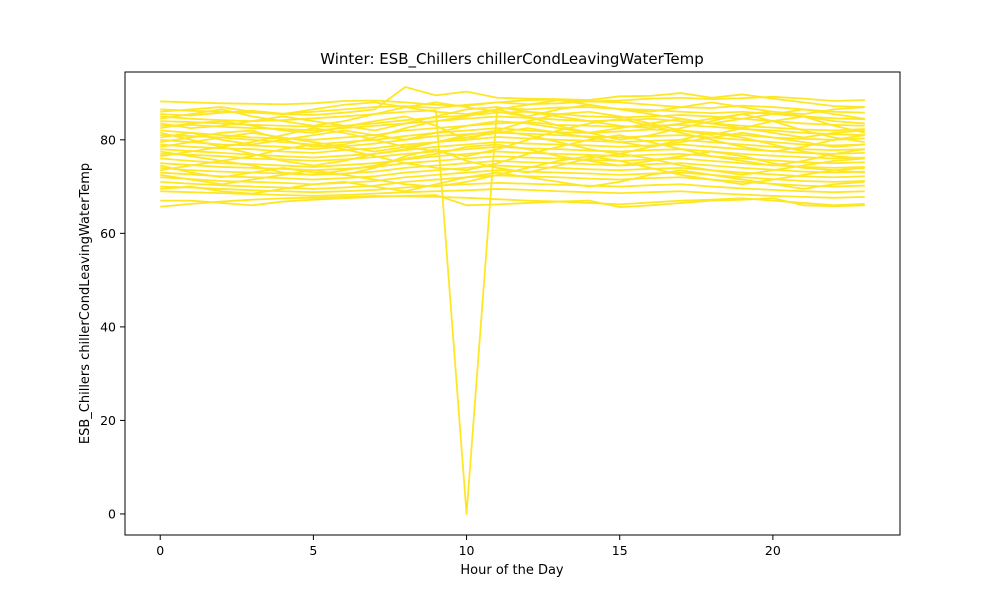 The image size is (1000, 600). I want to click on y-tick-label: 40, so click(108, 326).